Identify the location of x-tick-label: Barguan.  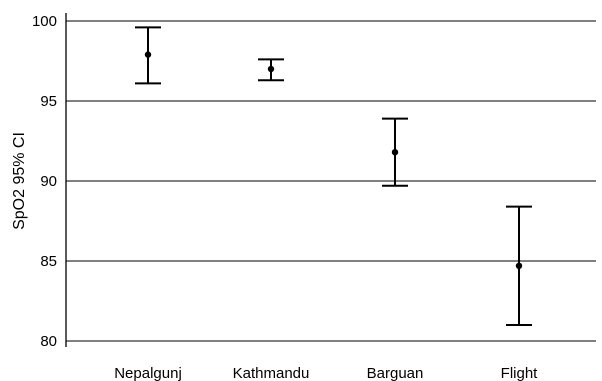
(395, 373).